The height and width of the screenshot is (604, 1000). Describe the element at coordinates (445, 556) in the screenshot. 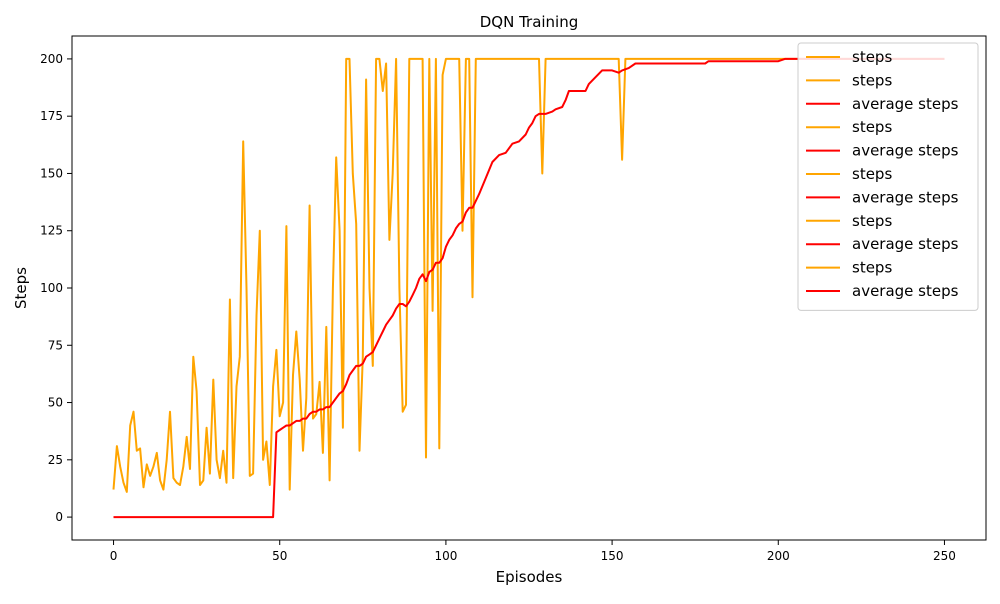

I see `x-tick-label: 100` at that location.